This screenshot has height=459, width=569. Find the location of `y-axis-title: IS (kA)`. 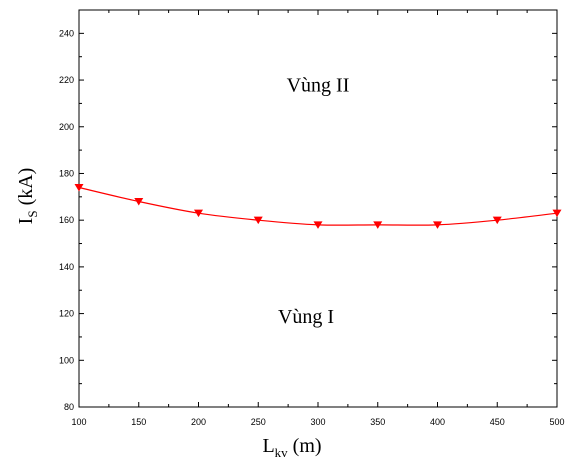

y-axis-title: IS (kA) is located at coordinates (27, 196).